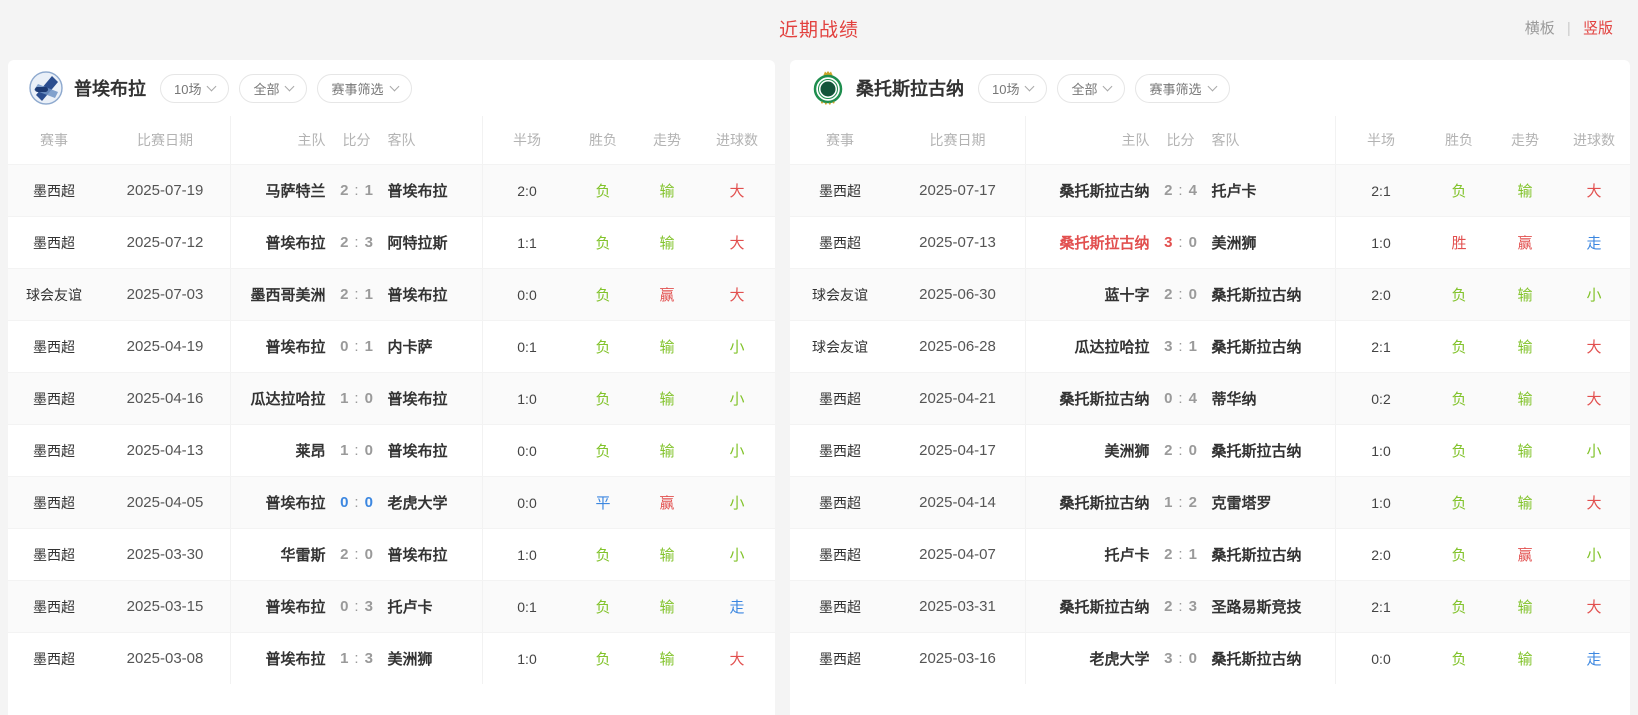 Image resolution: width=1638 pixels, height=715 pixels. What do you see at coordinates (356, 450) in the screenshot?
I see `match-teams-cell: 莱昂 1 : 0 普埃布拉` at bounding box center [356, 450].